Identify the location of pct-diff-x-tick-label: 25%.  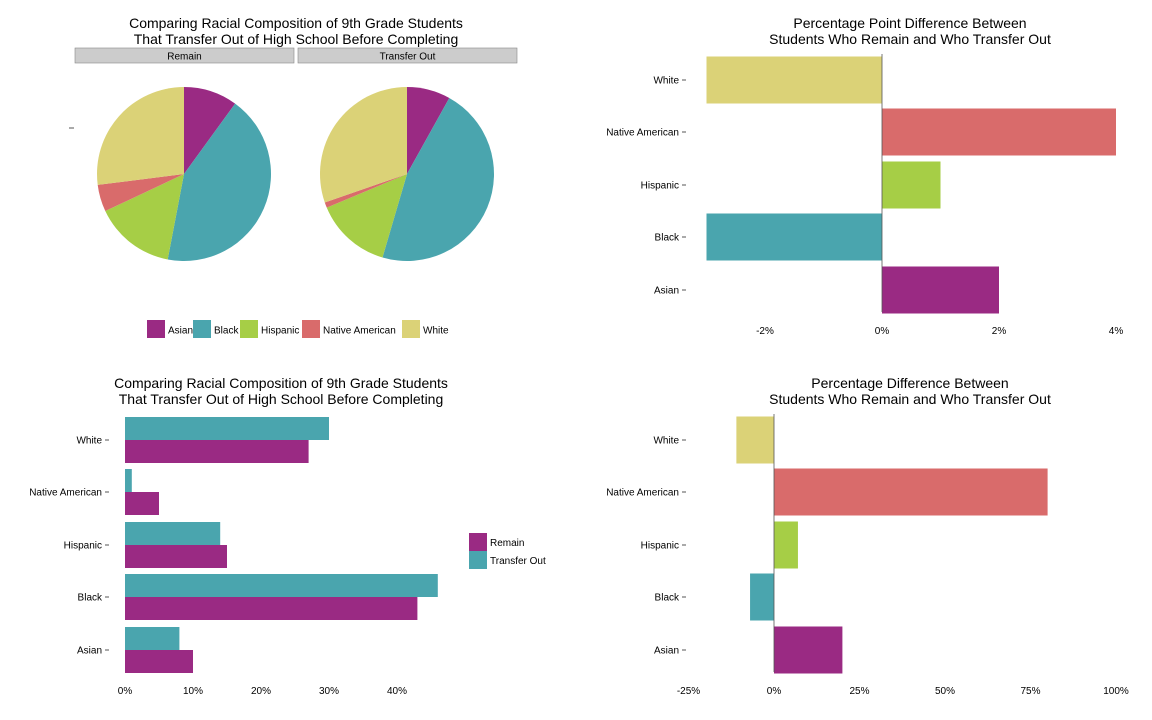
(859, 691).